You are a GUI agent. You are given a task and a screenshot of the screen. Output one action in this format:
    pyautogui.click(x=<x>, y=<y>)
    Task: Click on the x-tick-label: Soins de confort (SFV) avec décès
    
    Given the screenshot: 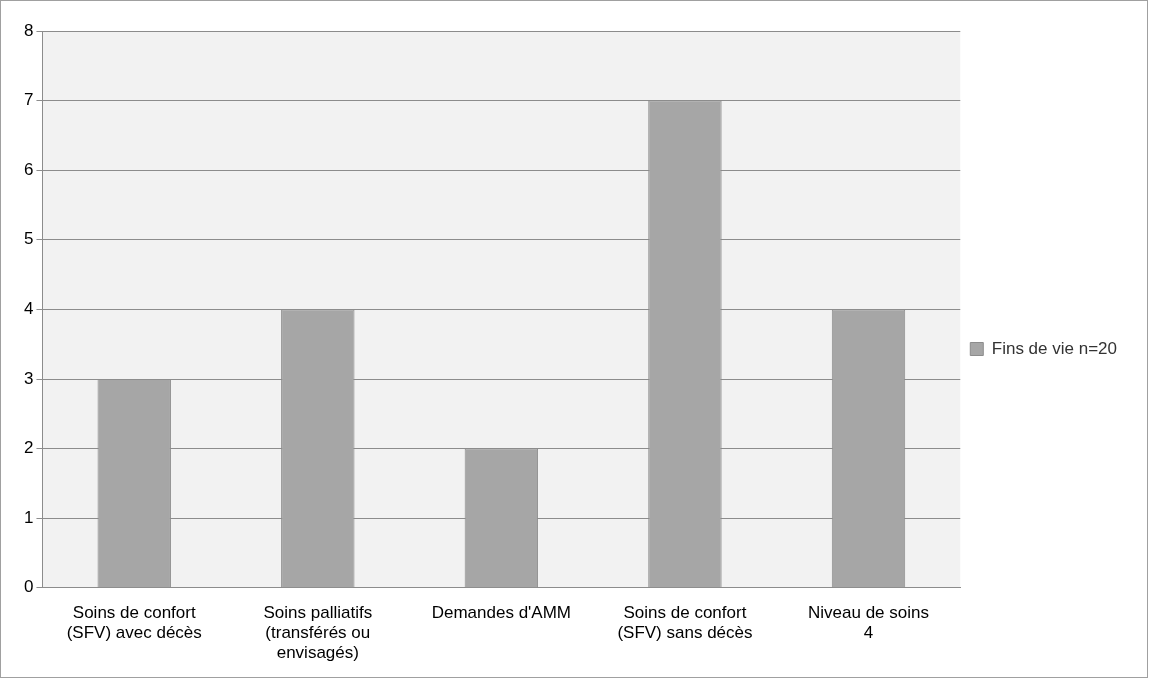 What is the action you would take?
    pyautogui.click(x=134, y=622)
    